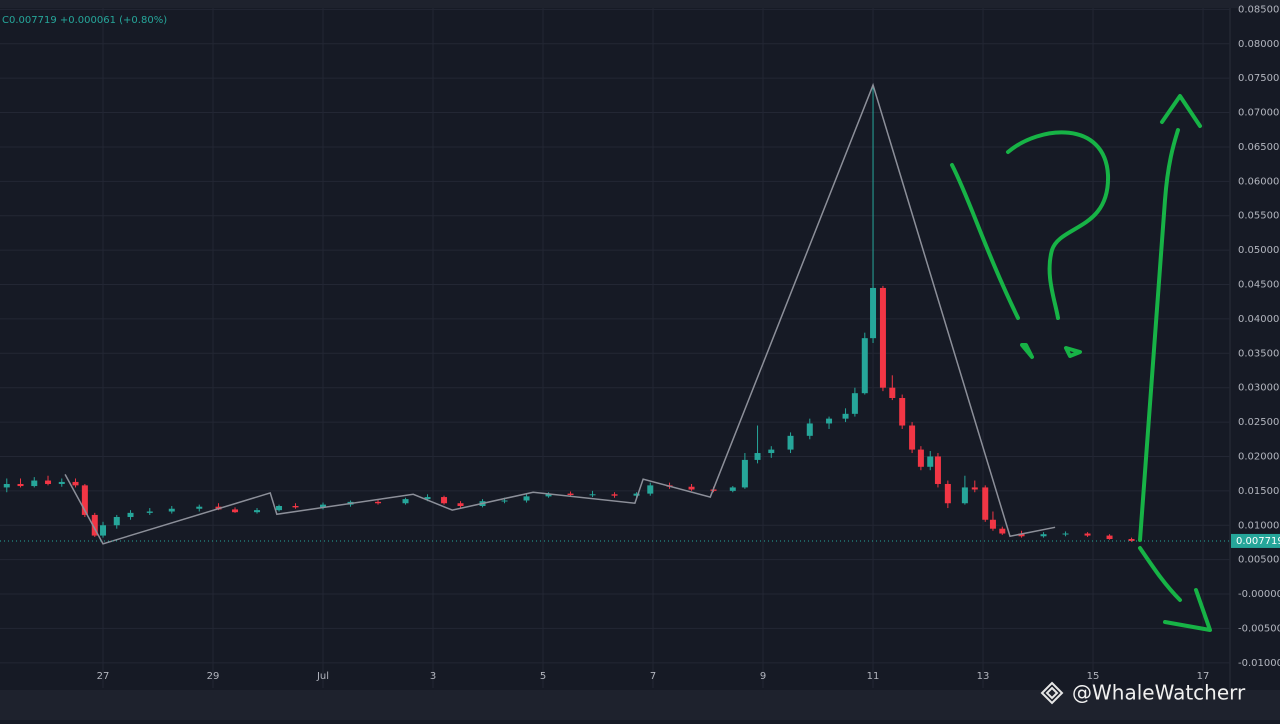 The image size is (1280, 724). Describe the element at coordinates (322, 676) in the screenshot. I see `x-tick-label: Jul` at that location.